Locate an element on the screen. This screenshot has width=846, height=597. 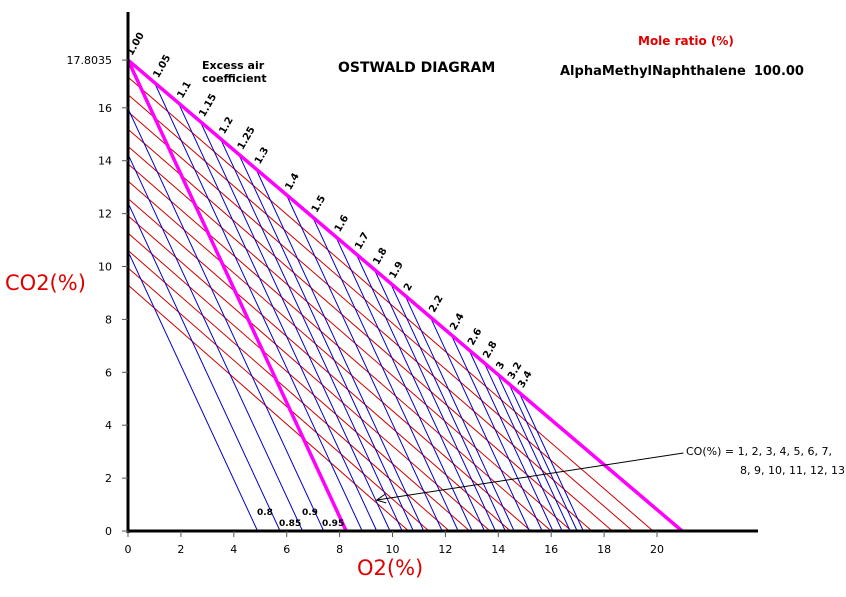
x-axis-title-text: O2(%) is located at coordinates (390, 568).